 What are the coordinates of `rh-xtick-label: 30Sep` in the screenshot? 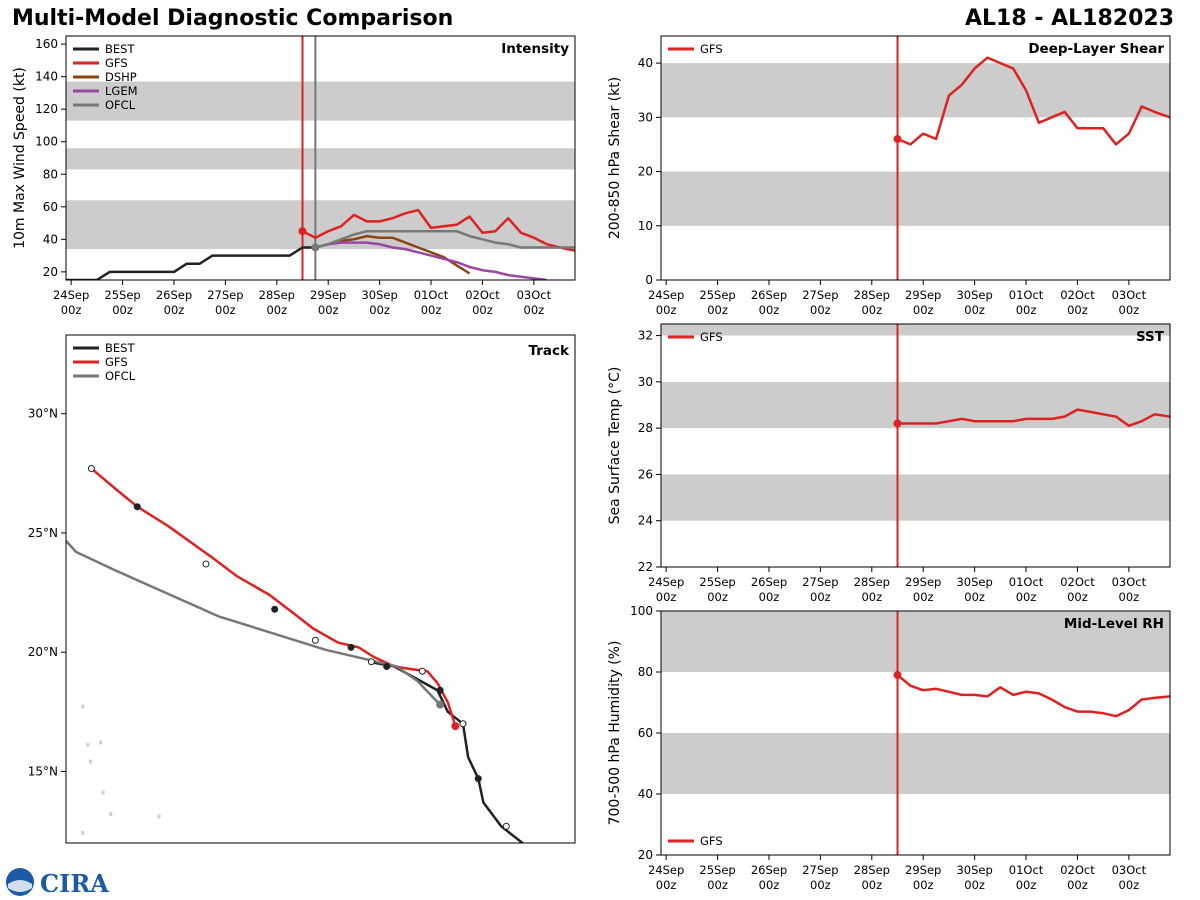 It's located at (974, 870).